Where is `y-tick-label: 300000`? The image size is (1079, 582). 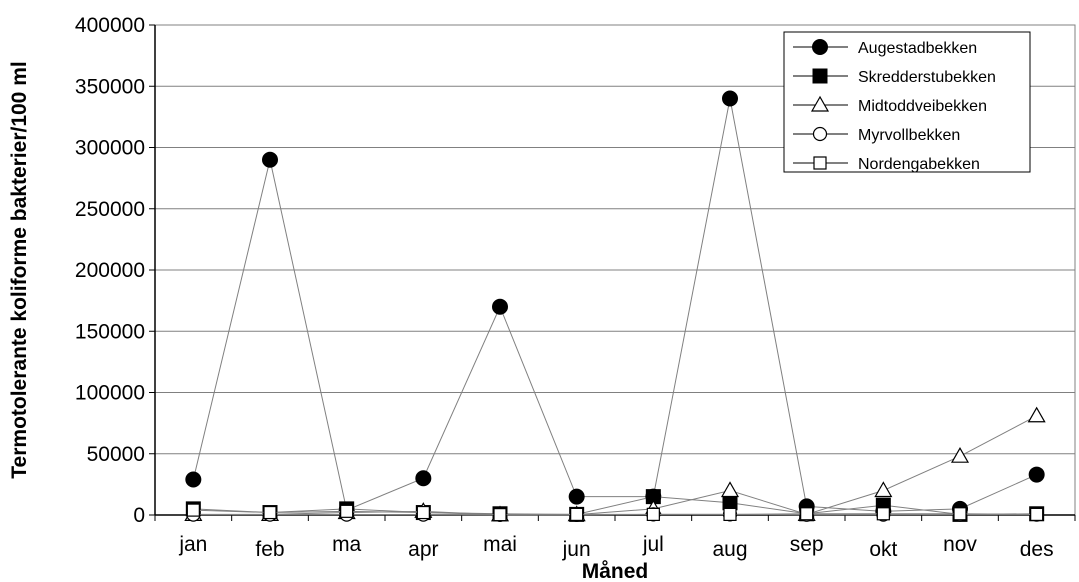
y-tick-label: 300000 is located at coordinates (110, 148).